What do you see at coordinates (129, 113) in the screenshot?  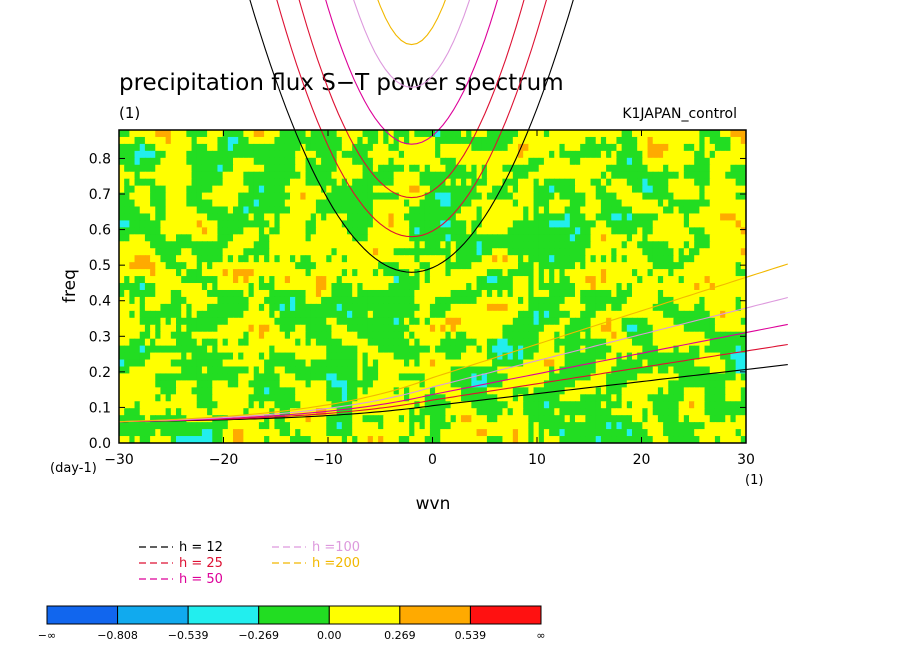 I see `chart-unit-label: (1)` at bounding box center [129, 113].